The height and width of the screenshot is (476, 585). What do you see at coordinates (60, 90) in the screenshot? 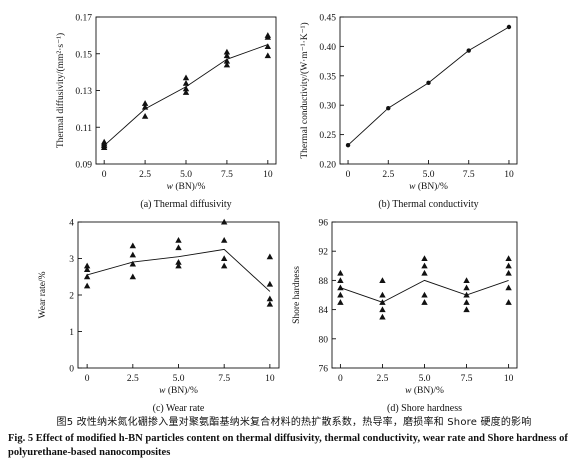
I see `y-axis-label: Thermal diffusivity/(mm²·s⁻¹)` at bounding box center [60, 90].